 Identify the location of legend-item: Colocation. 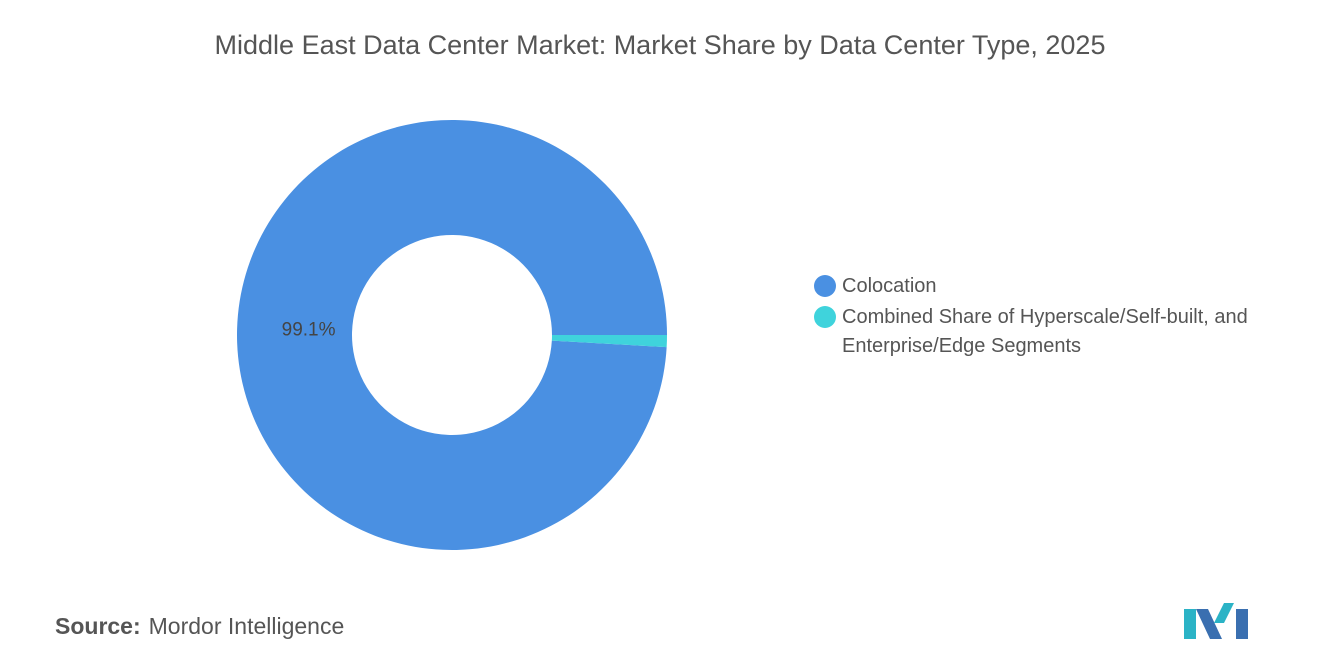
(1032, 286).